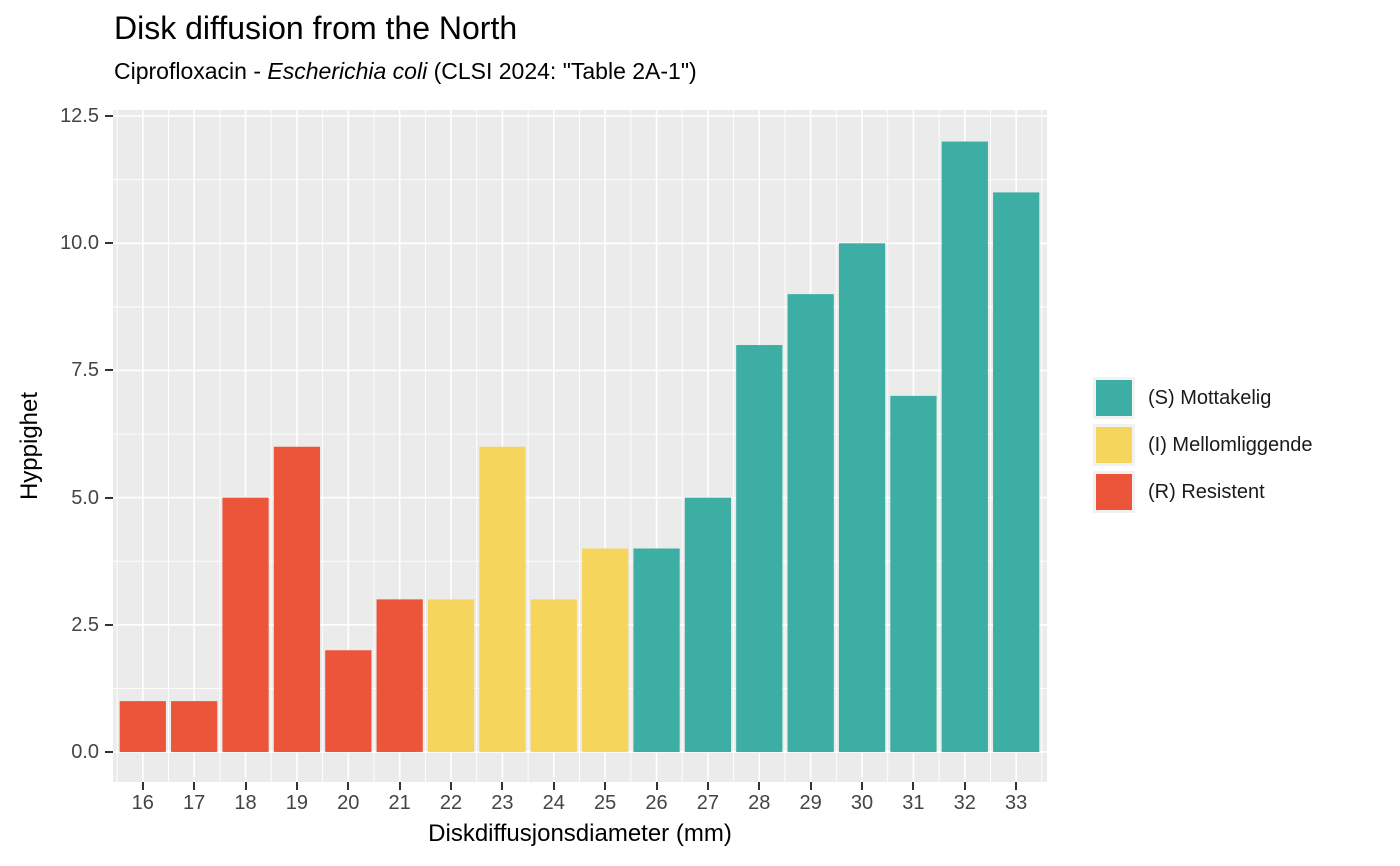 This screenshot has height=866, width=1400. I want to click on x-tick-label: 31, so click(913, 803).